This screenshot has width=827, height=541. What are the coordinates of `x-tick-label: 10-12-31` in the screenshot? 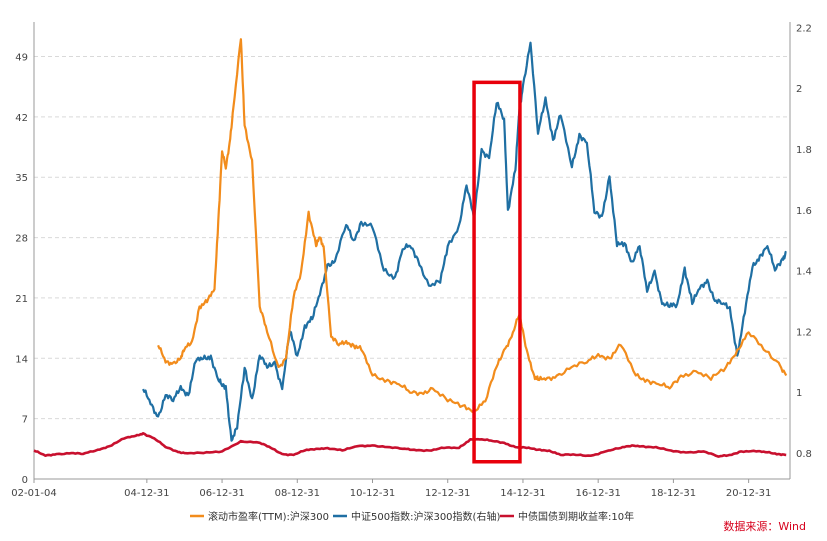 It's located at (372, 493).